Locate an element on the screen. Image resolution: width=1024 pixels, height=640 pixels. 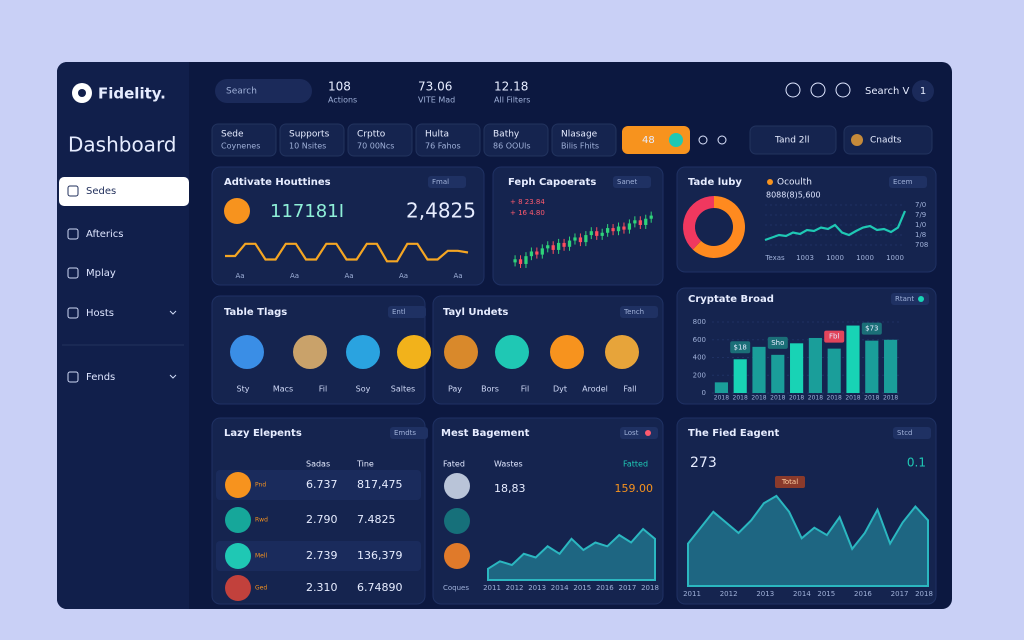
menu-box is located at coordinates (793, 140).